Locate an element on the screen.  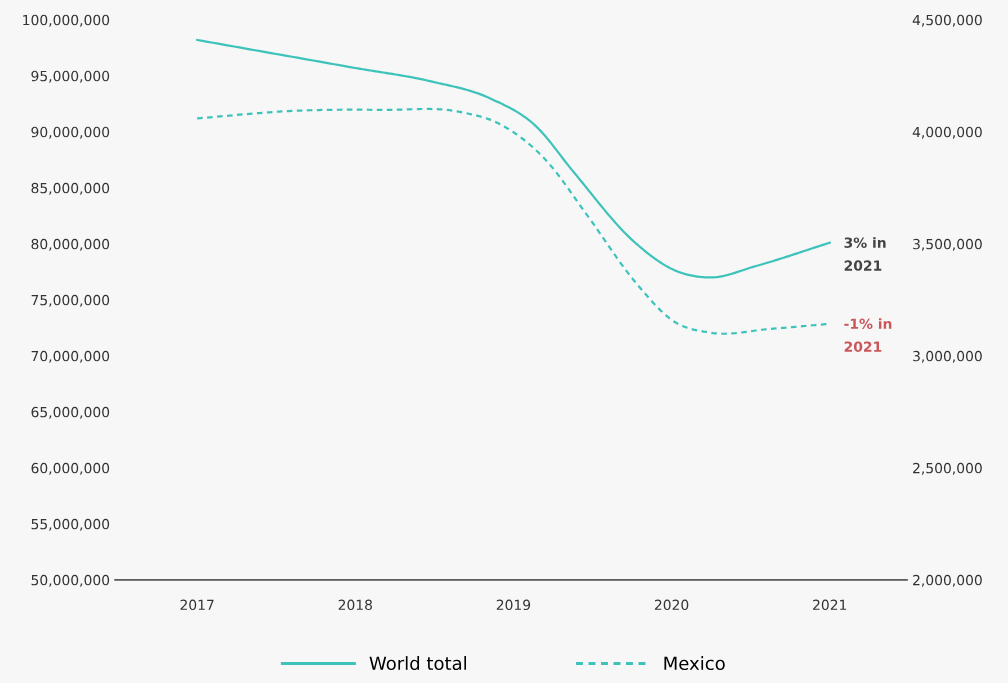
y-tick-label: 60,000,000 is located at coordinates (70, 468).